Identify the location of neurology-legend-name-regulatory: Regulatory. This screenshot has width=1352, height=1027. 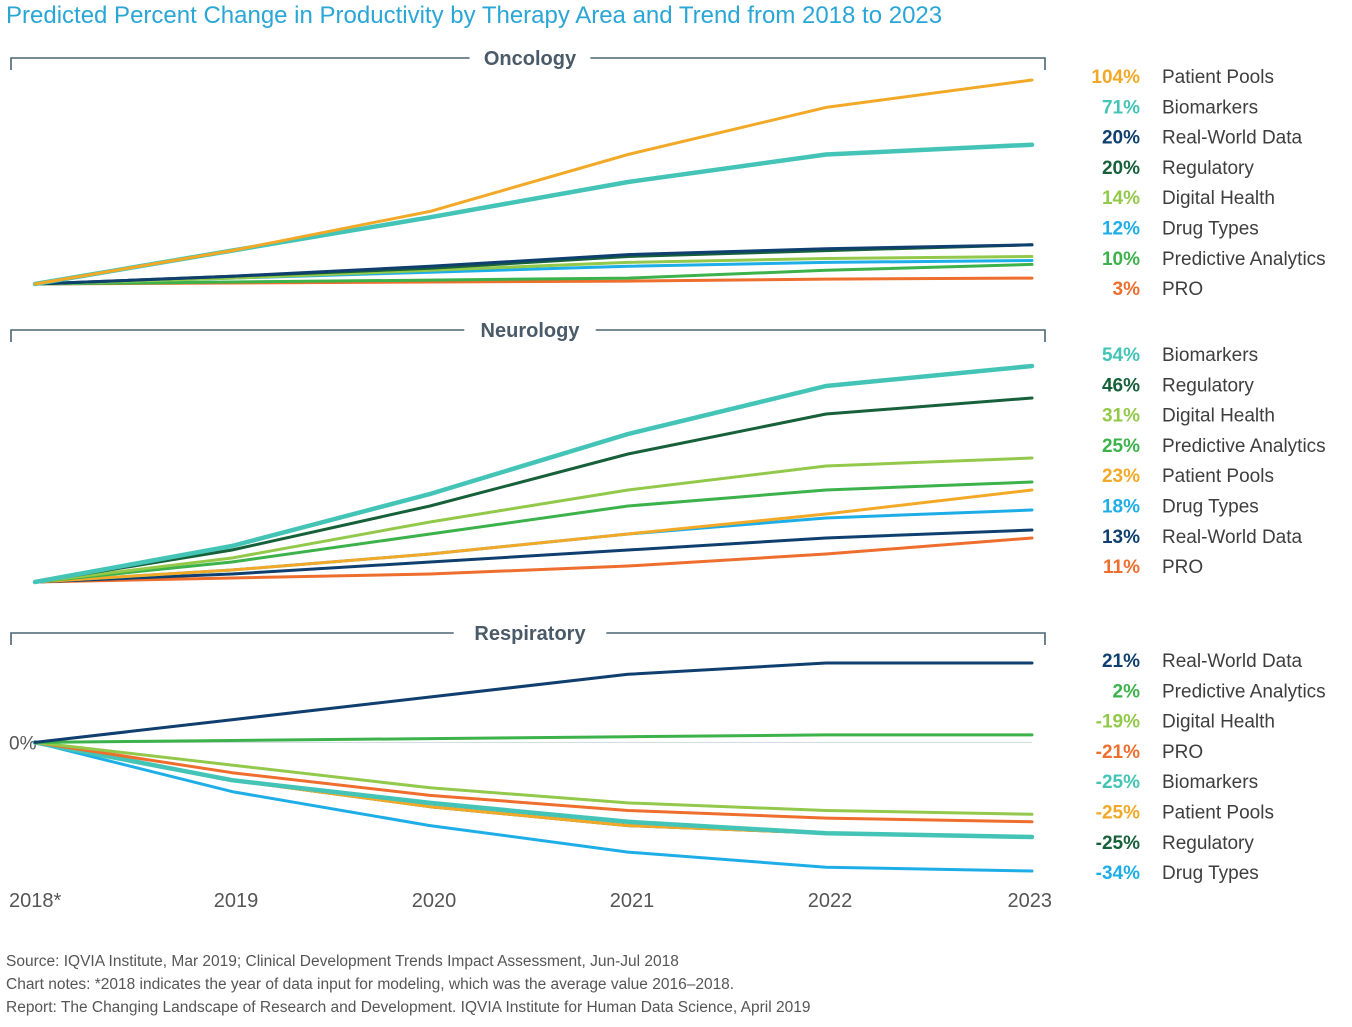
(1208, 385).